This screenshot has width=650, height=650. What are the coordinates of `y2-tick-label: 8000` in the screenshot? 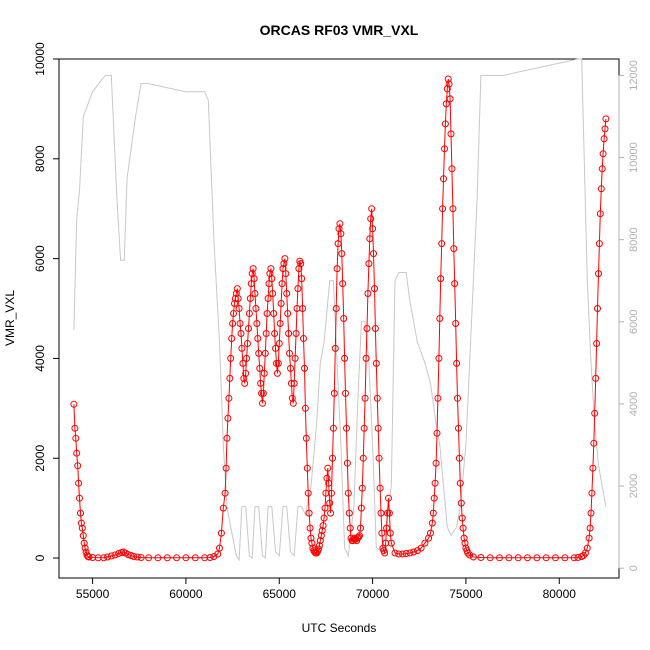 It's located at (634, 239).